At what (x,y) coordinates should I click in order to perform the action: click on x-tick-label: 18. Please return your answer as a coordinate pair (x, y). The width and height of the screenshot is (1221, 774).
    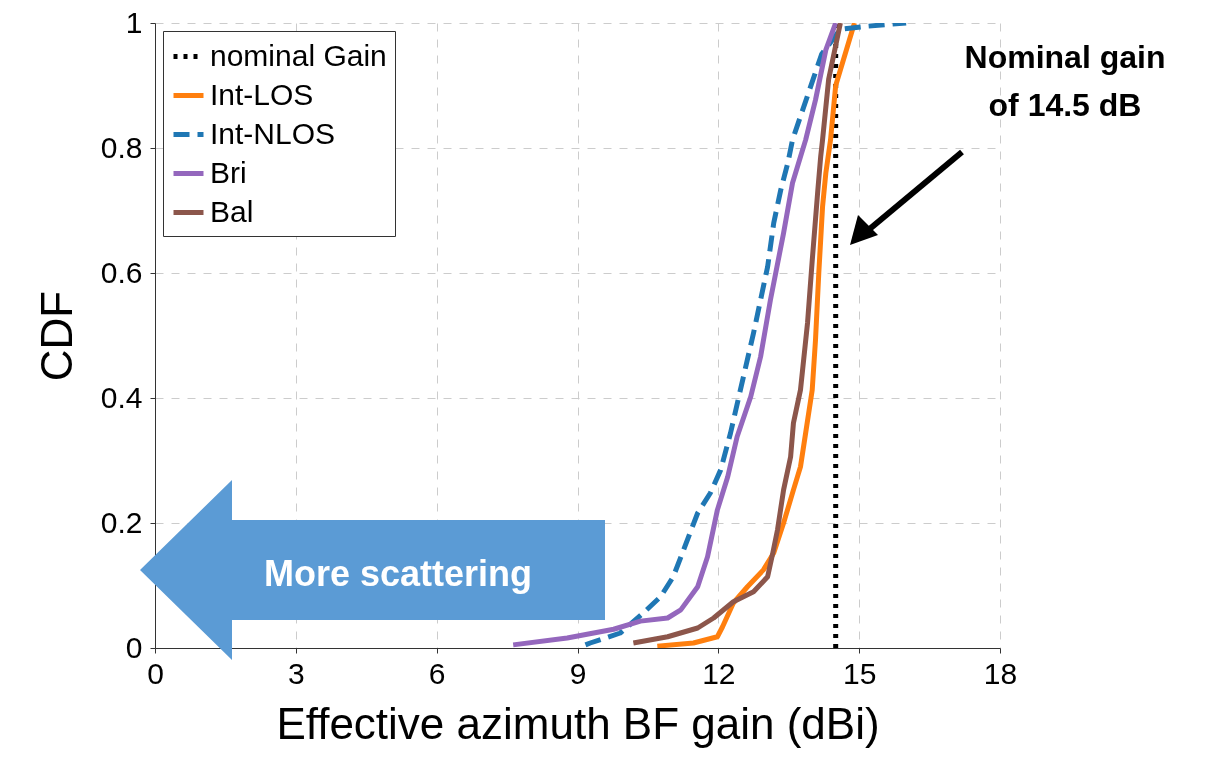
    Looking at the image, I should click on (1000, 673).